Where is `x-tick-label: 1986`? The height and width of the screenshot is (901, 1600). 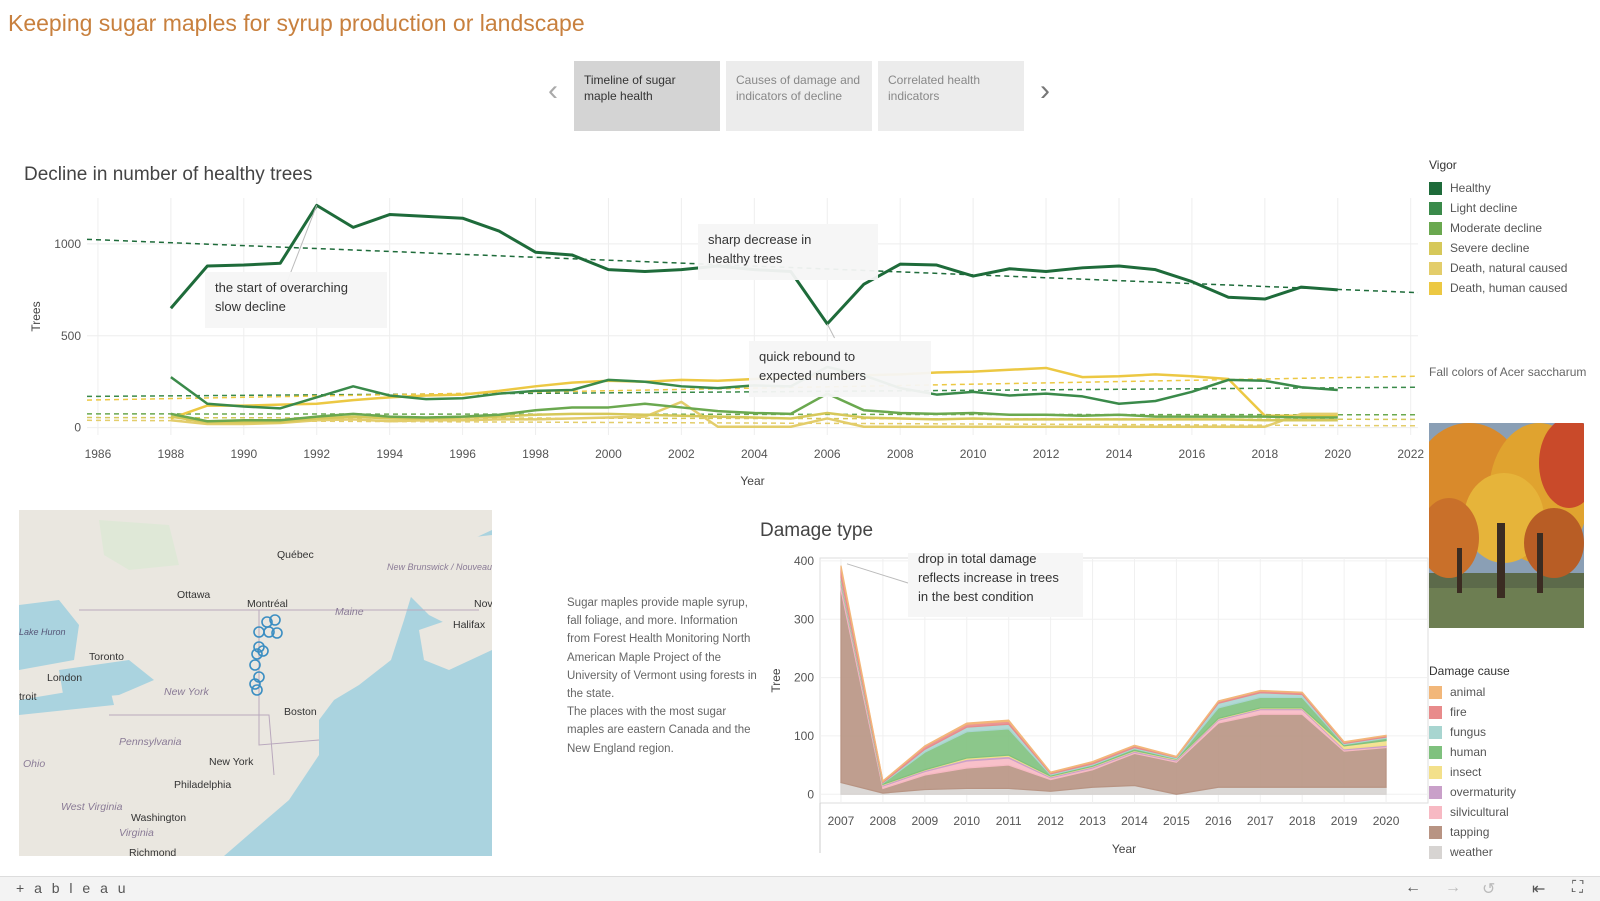 x-tick-label: 1986 is located at coordinates (98, 454).